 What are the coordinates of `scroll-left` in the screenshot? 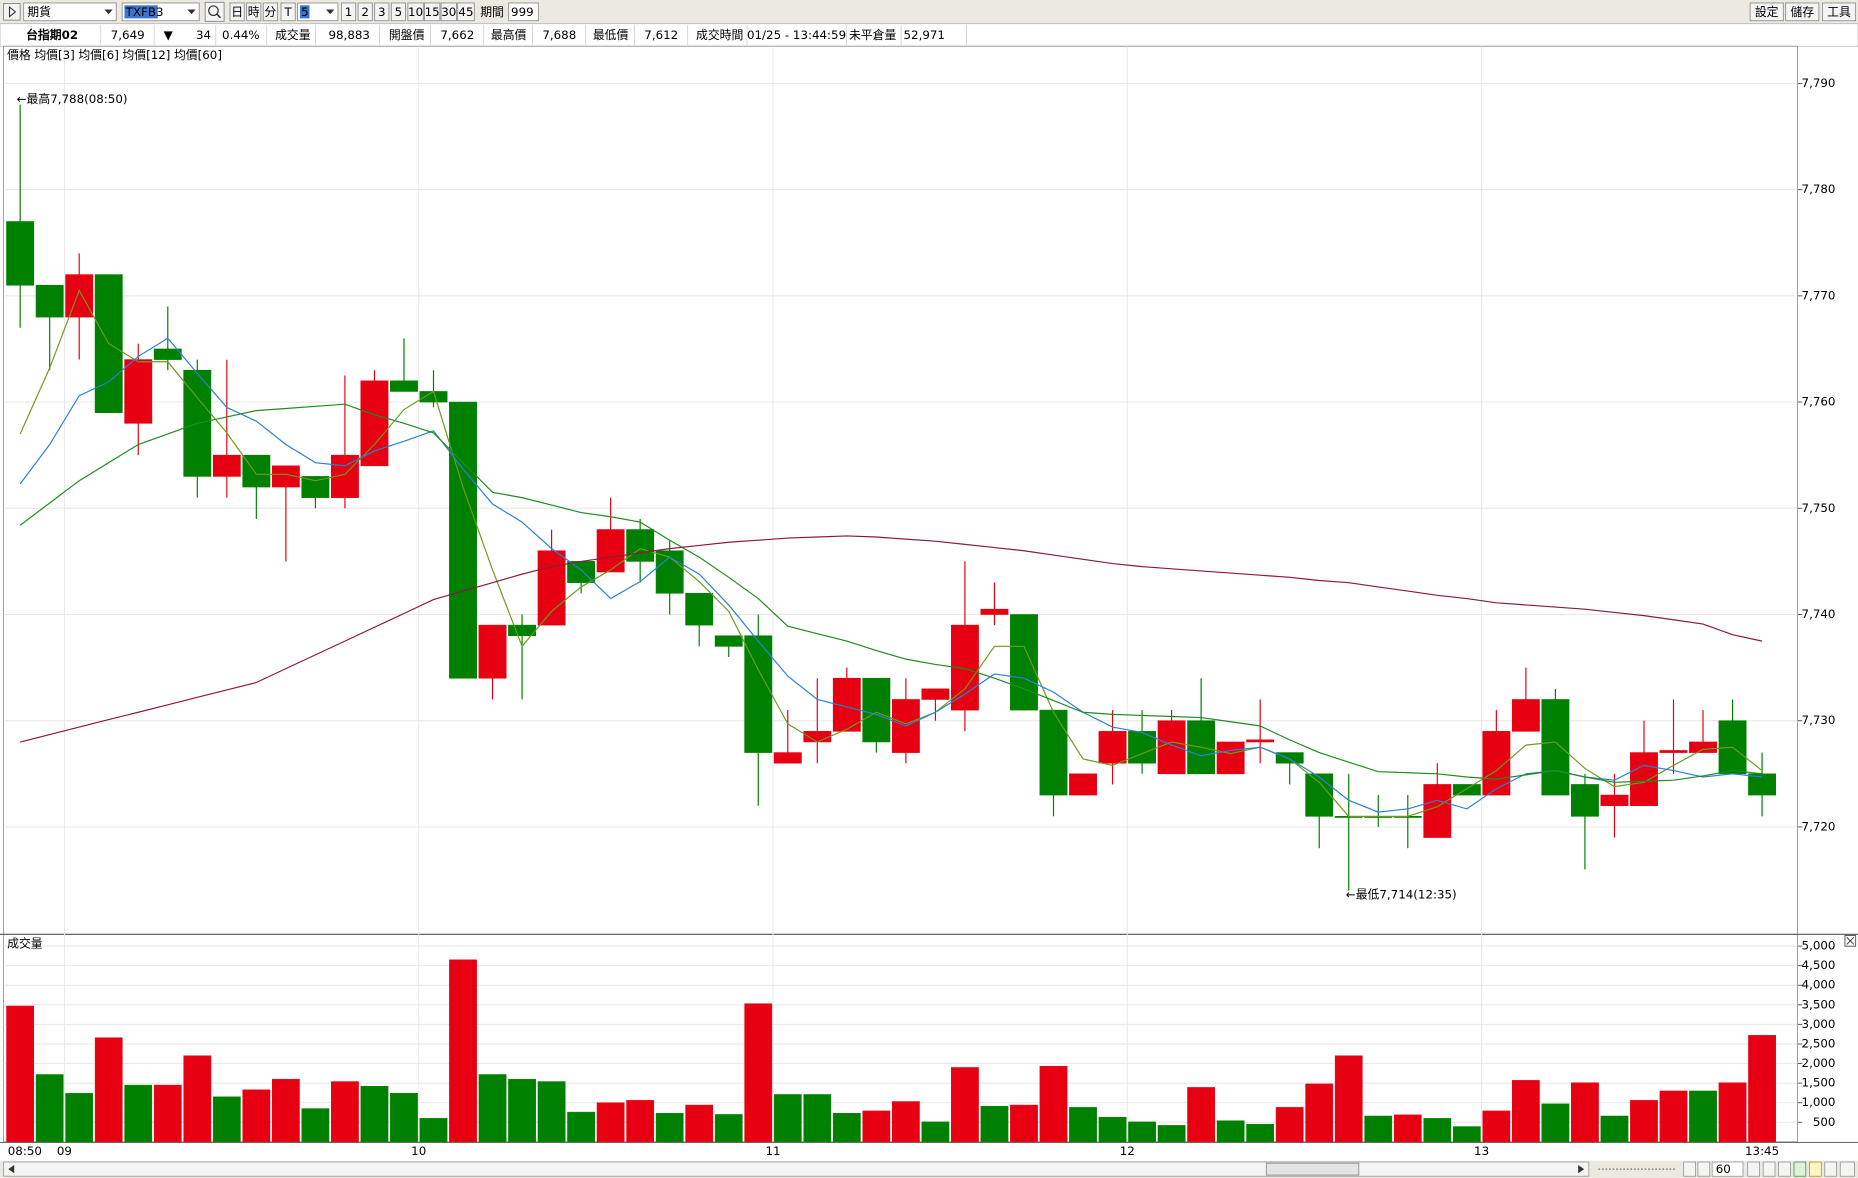 It's located at (11, 1169).